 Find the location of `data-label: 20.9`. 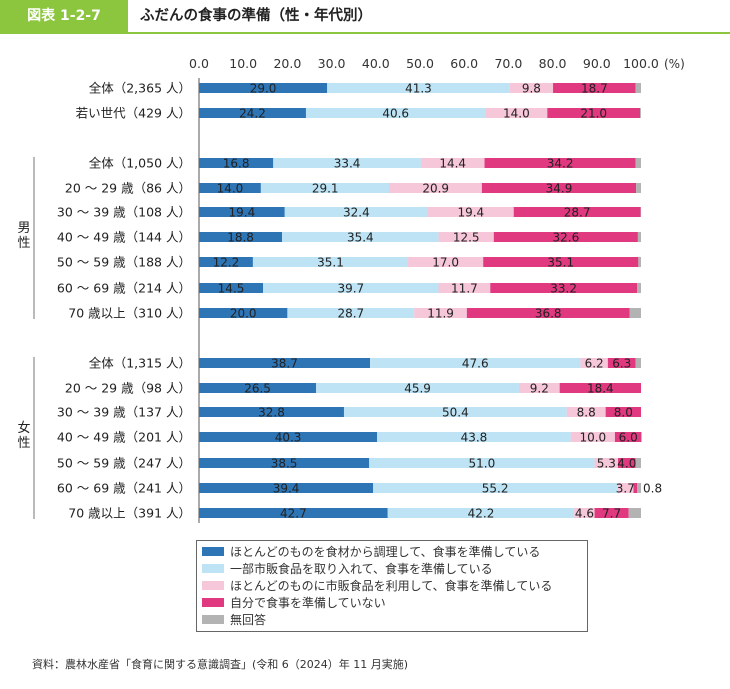

data-label: 20.9 is located at coordinates (435, 189).